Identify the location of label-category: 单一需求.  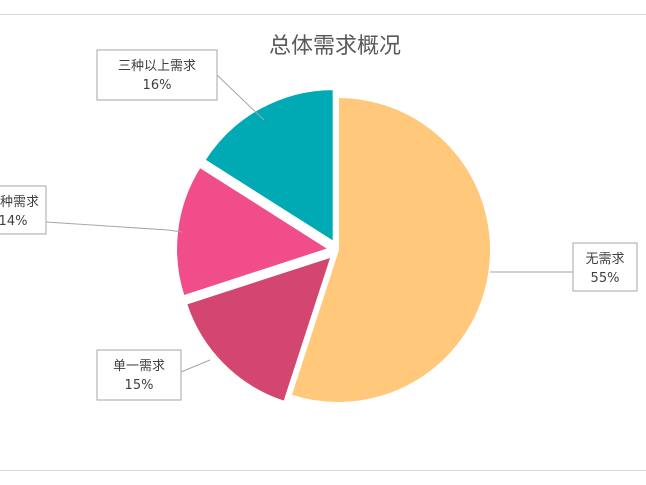
(139, 366).